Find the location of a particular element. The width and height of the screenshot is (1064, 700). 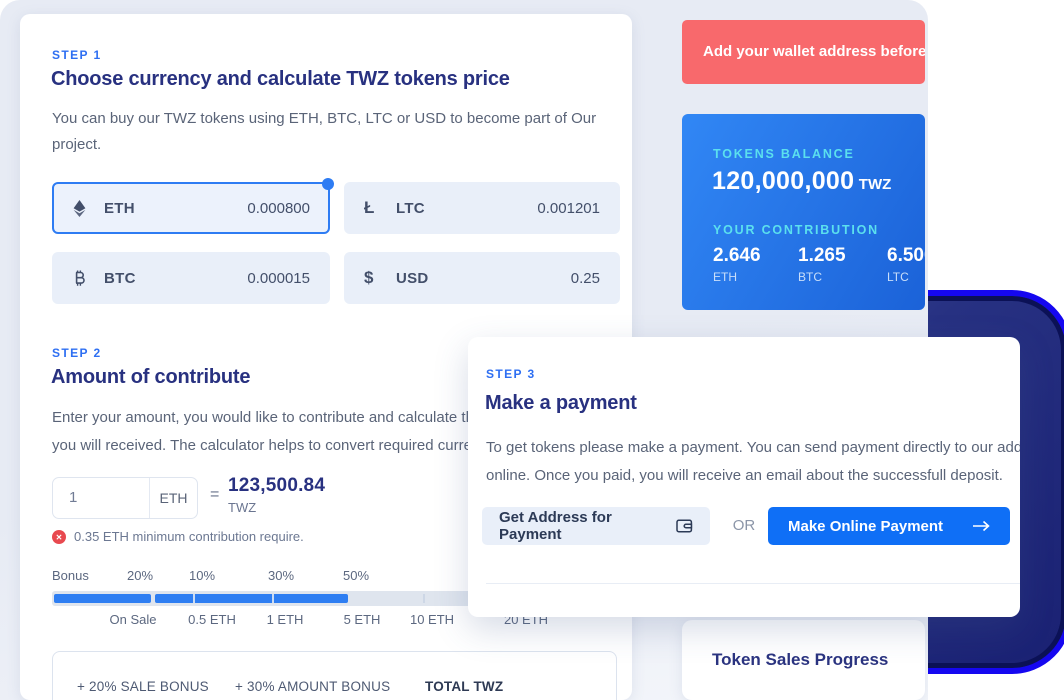

currency-option-ltc: Ł LTC 0.001201 is located at coordinates (482, 208).